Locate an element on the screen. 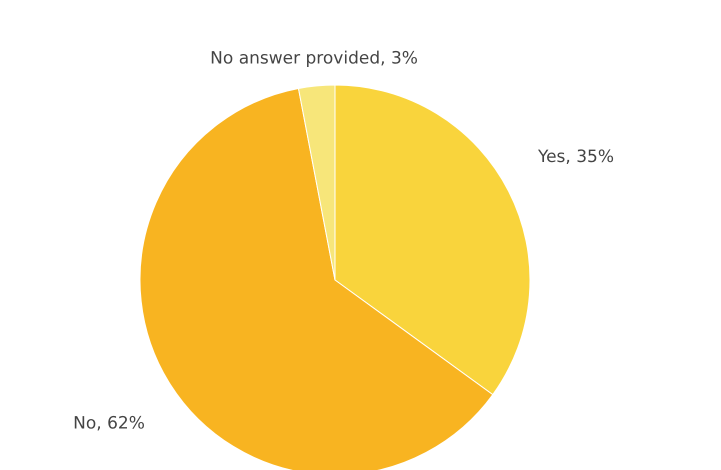 The height and width of the screenshot is (470, 721). slice-label: Yes, 35% is located at coordinates (575, 157).